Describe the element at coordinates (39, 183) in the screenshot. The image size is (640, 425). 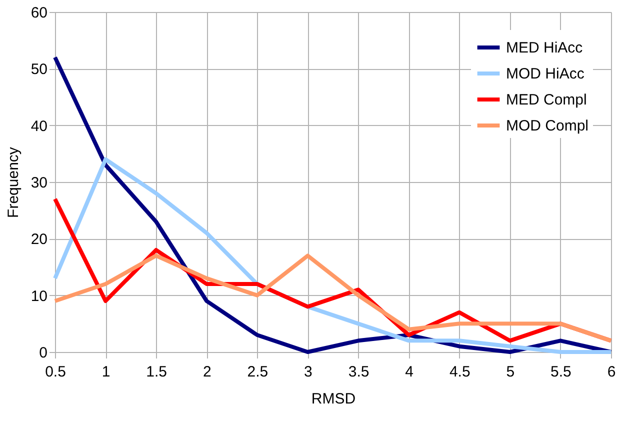
I see `y-tick-label: 30` at that location.